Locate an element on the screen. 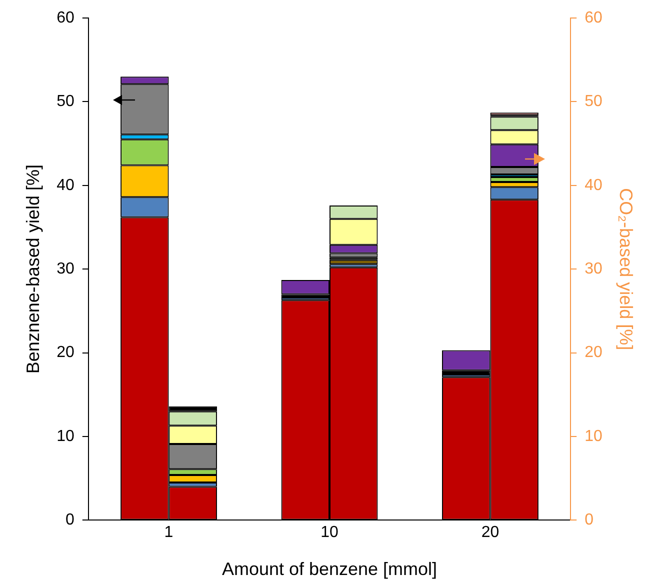  y2-tick-label: 0 is located at coordinates (589, 520).